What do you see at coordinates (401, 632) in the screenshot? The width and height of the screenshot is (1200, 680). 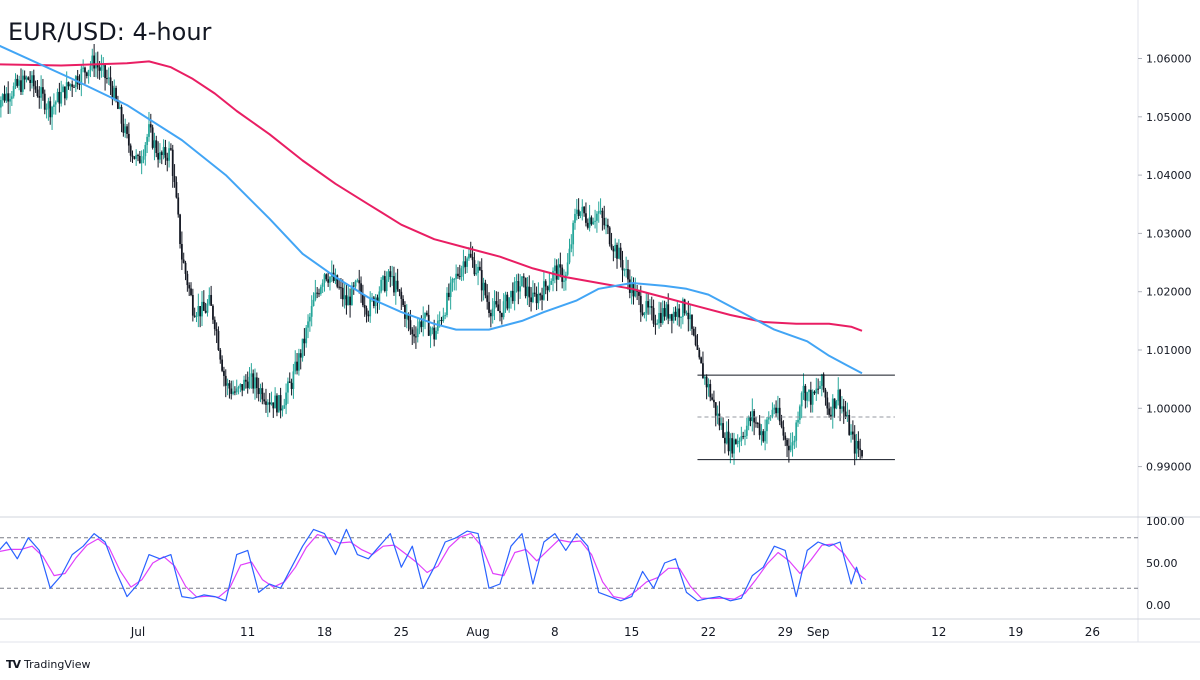 I see `time-tick-label: 25` at bounding box center [401, 632].